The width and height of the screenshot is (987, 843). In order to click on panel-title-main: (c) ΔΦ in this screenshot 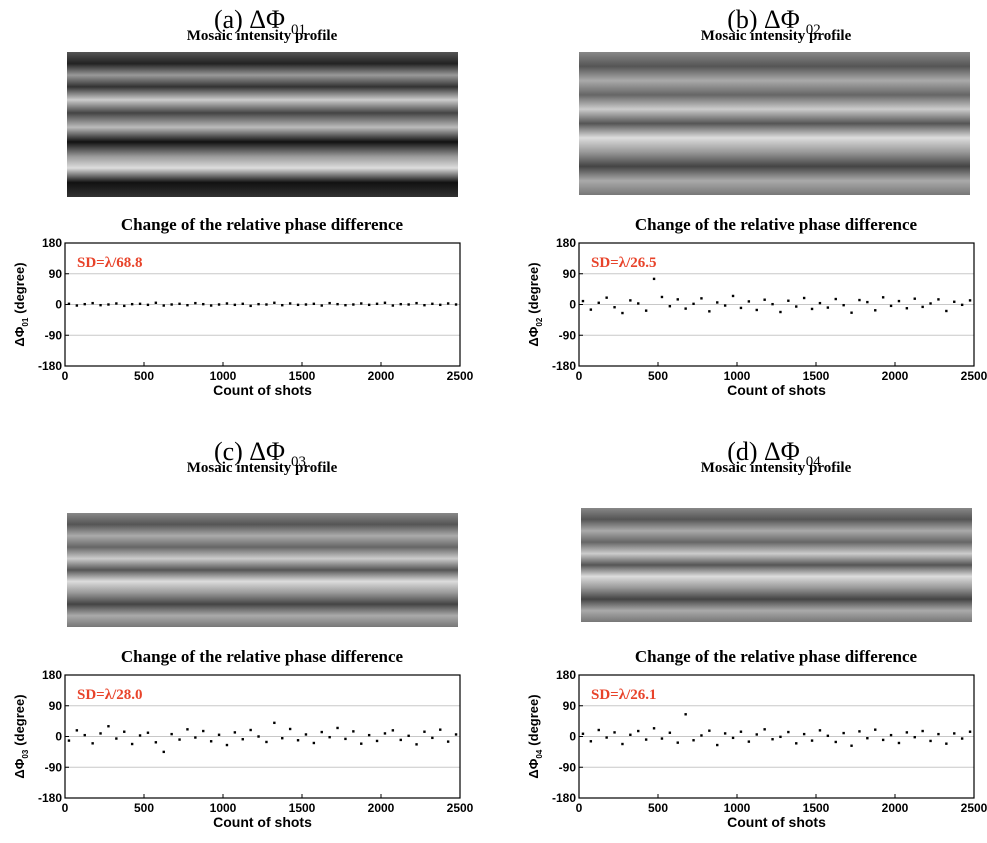, I will do `click(249, 451)`.